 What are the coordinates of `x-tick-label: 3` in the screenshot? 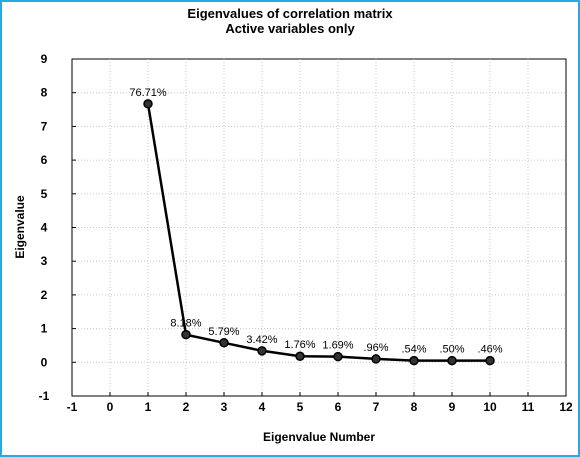 It's located at (224, 407).